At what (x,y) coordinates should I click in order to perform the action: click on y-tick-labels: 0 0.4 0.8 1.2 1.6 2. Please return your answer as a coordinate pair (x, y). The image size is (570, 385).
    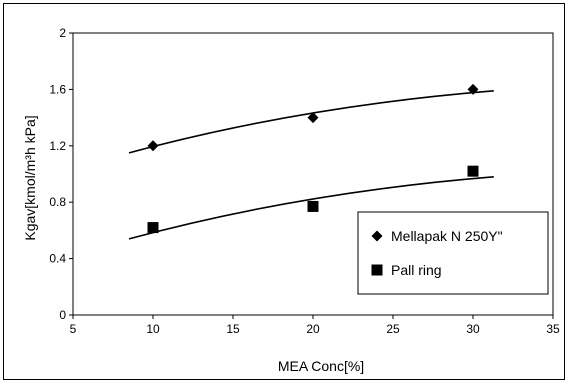
    Looking at the image, I should click on (61, 174).